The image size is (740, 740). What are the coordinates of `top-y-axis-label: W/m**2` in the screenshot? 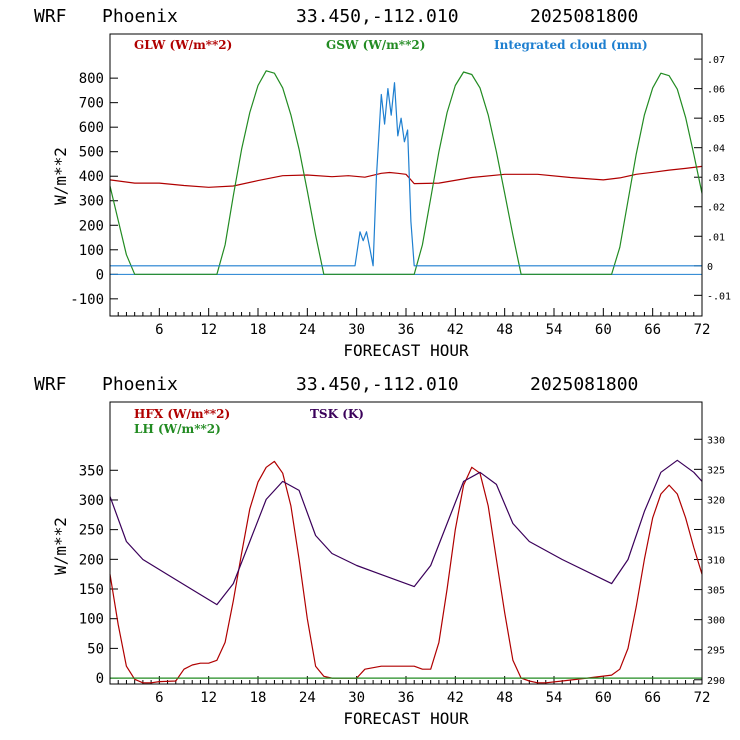 It's located at (60, 176).